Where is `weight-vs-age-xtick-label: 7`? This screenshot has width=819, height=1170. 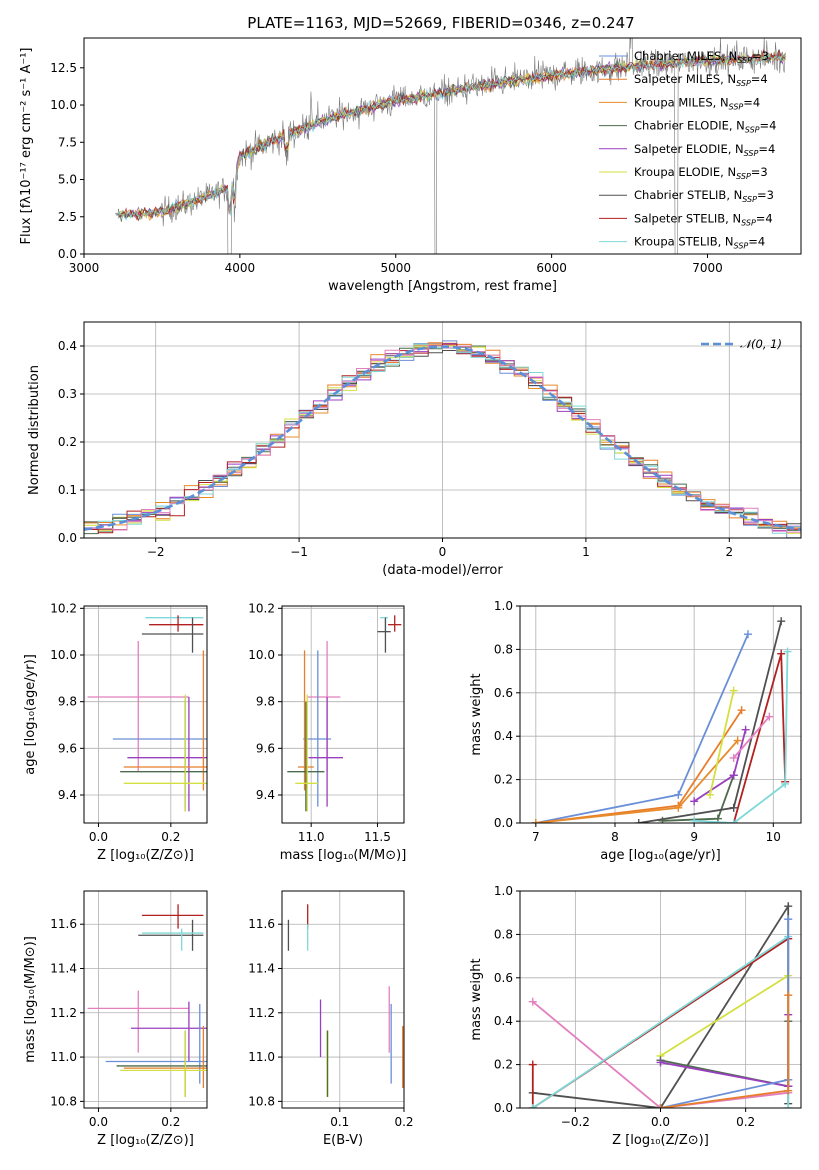 weight-vs-age-xtick-label: 7 is located at coordinates (536, 837).